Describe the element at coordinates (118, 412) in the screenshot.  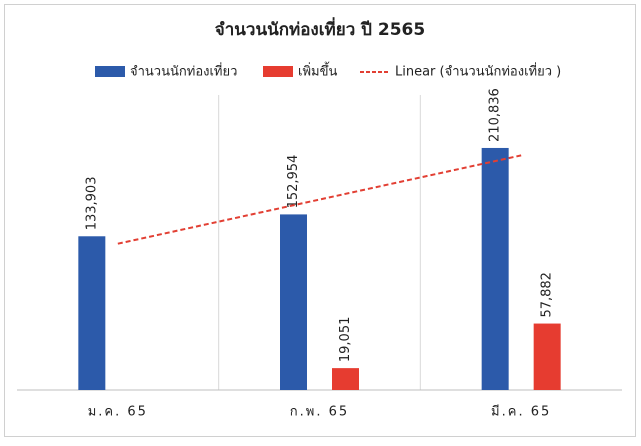
I see `x-tick-label: ม.ค. 65` at that location.